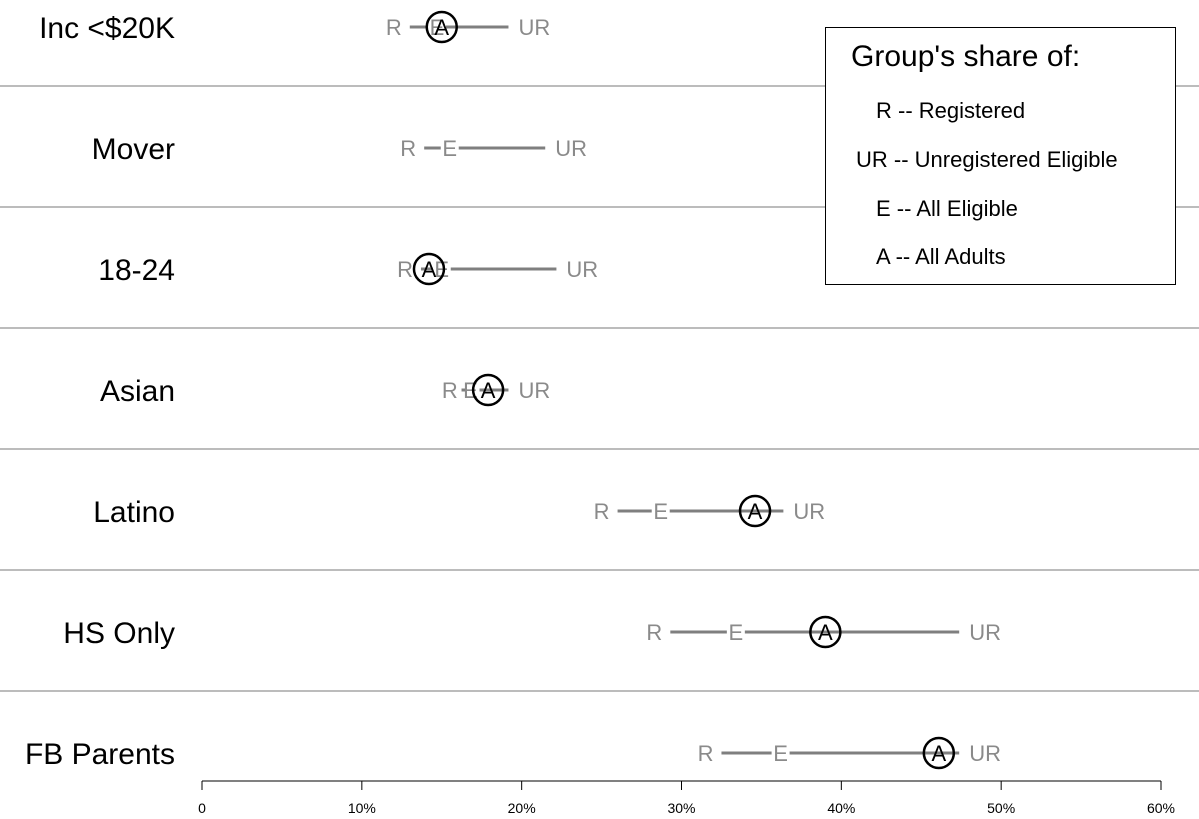 This screenshot has height=819, width=1199. What do you see at coordinates (134, 512) in the screenshot?
I see `category-label: Latino` at bounding box center [134, 512].